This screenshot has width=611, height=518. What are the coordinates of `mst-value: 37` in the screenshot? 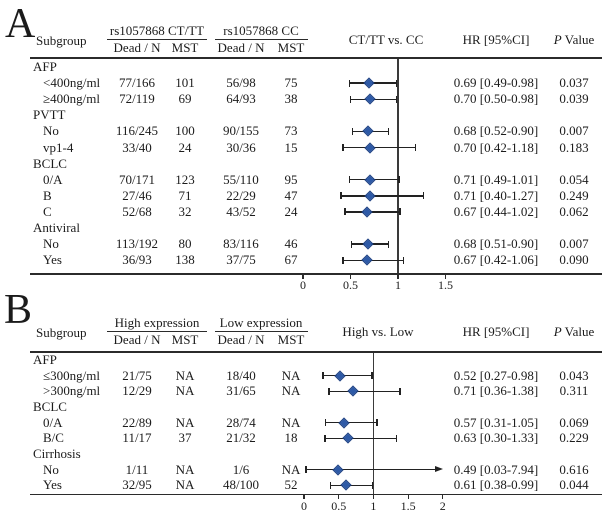 It's located at (185, 438).